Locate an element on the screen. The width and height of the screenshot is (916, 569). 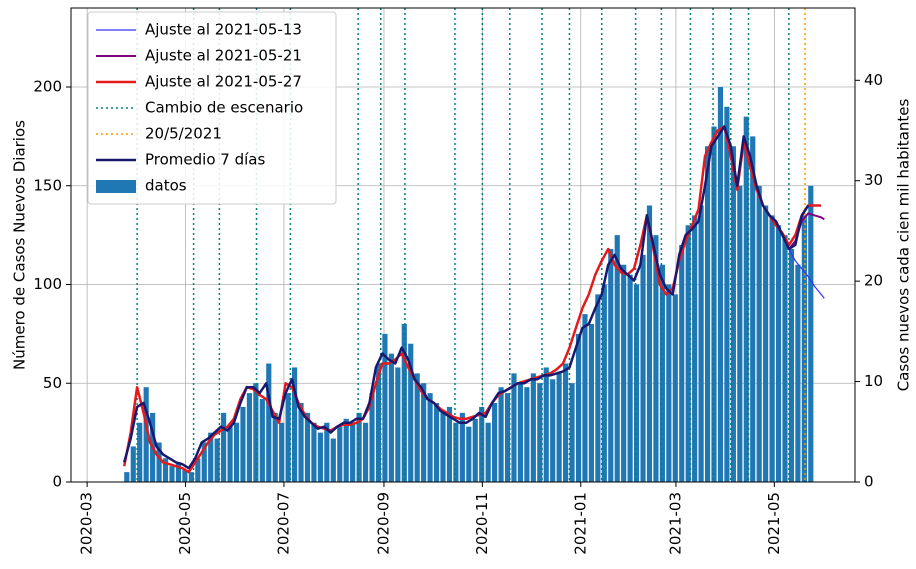
y-tick-label: 100 is located at coordinates (47, 284).